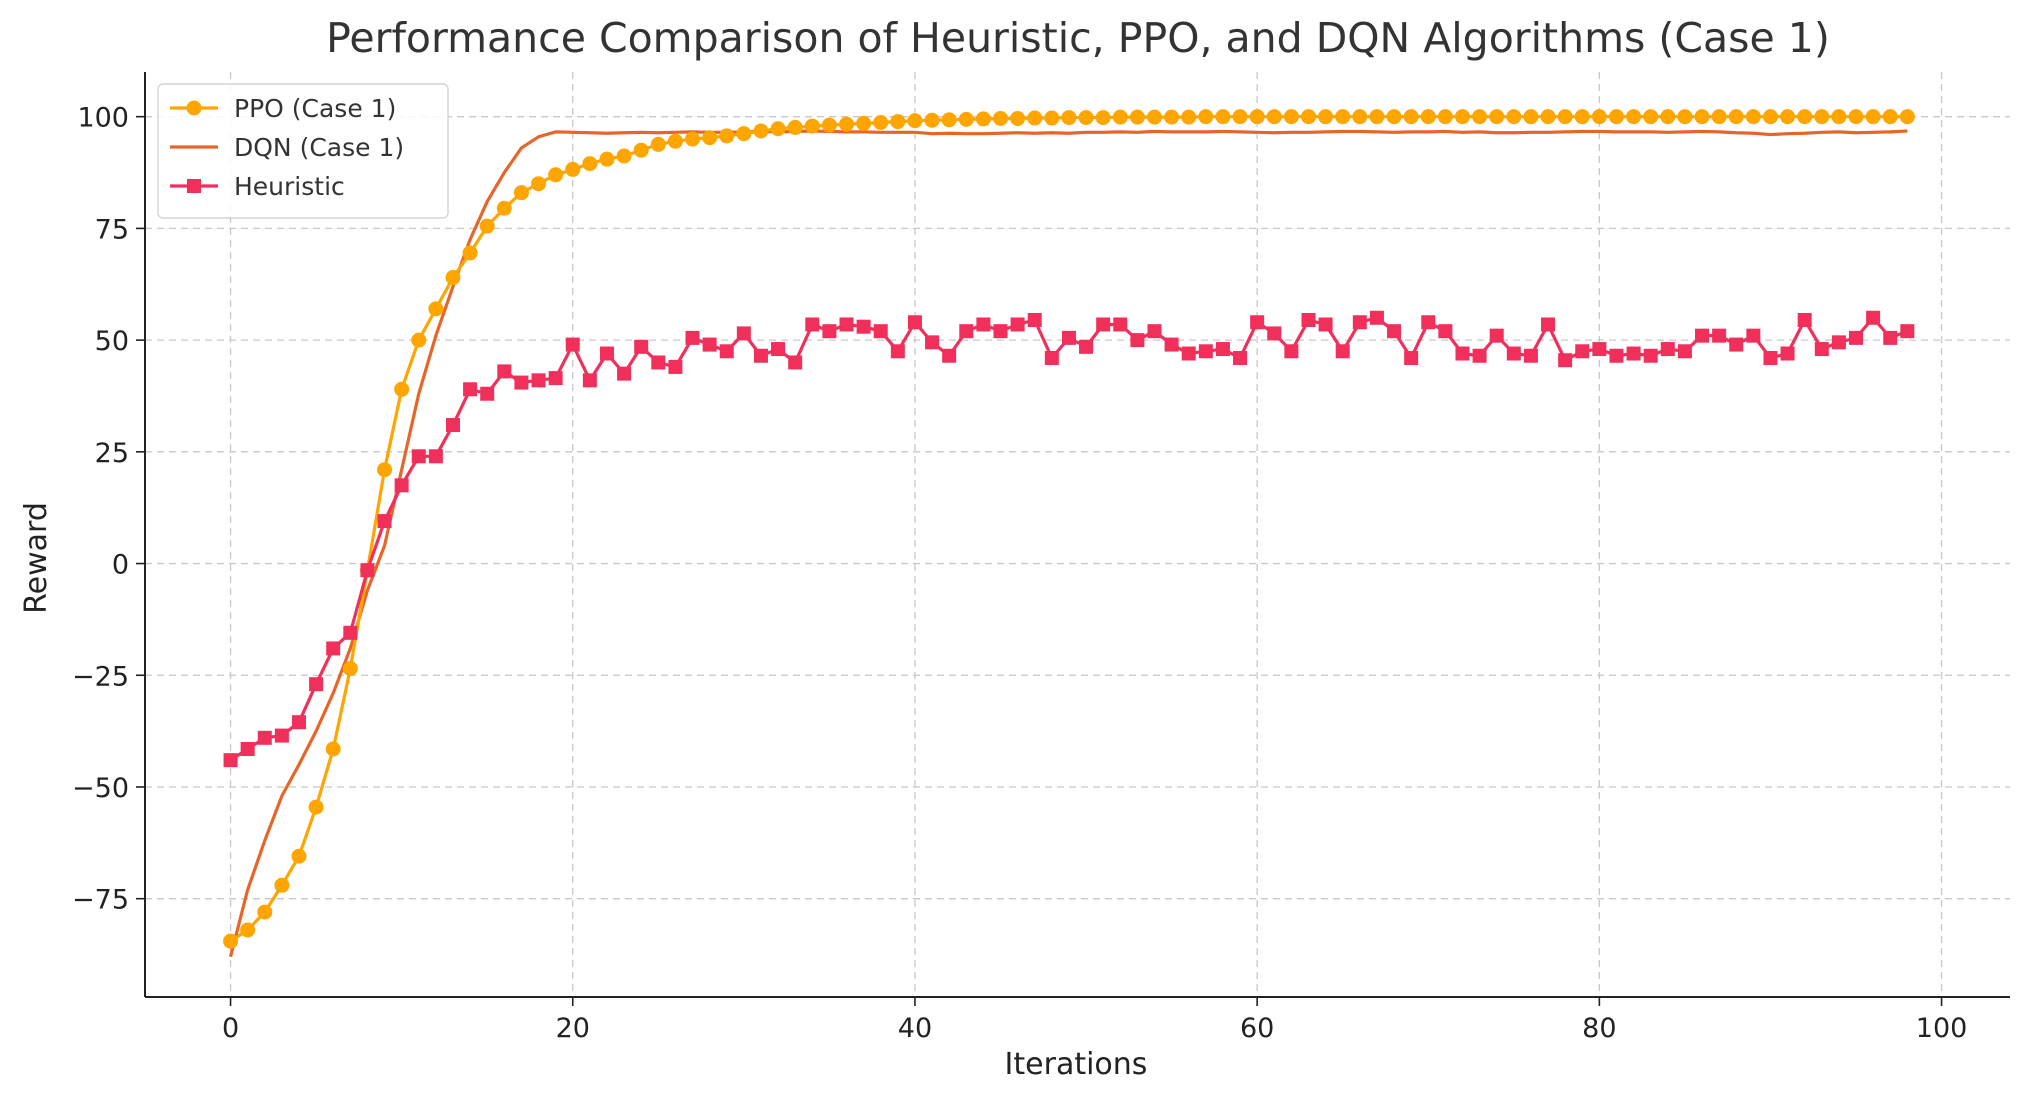  I want to click on x-tick-label: 80, so click(1599, 1028).